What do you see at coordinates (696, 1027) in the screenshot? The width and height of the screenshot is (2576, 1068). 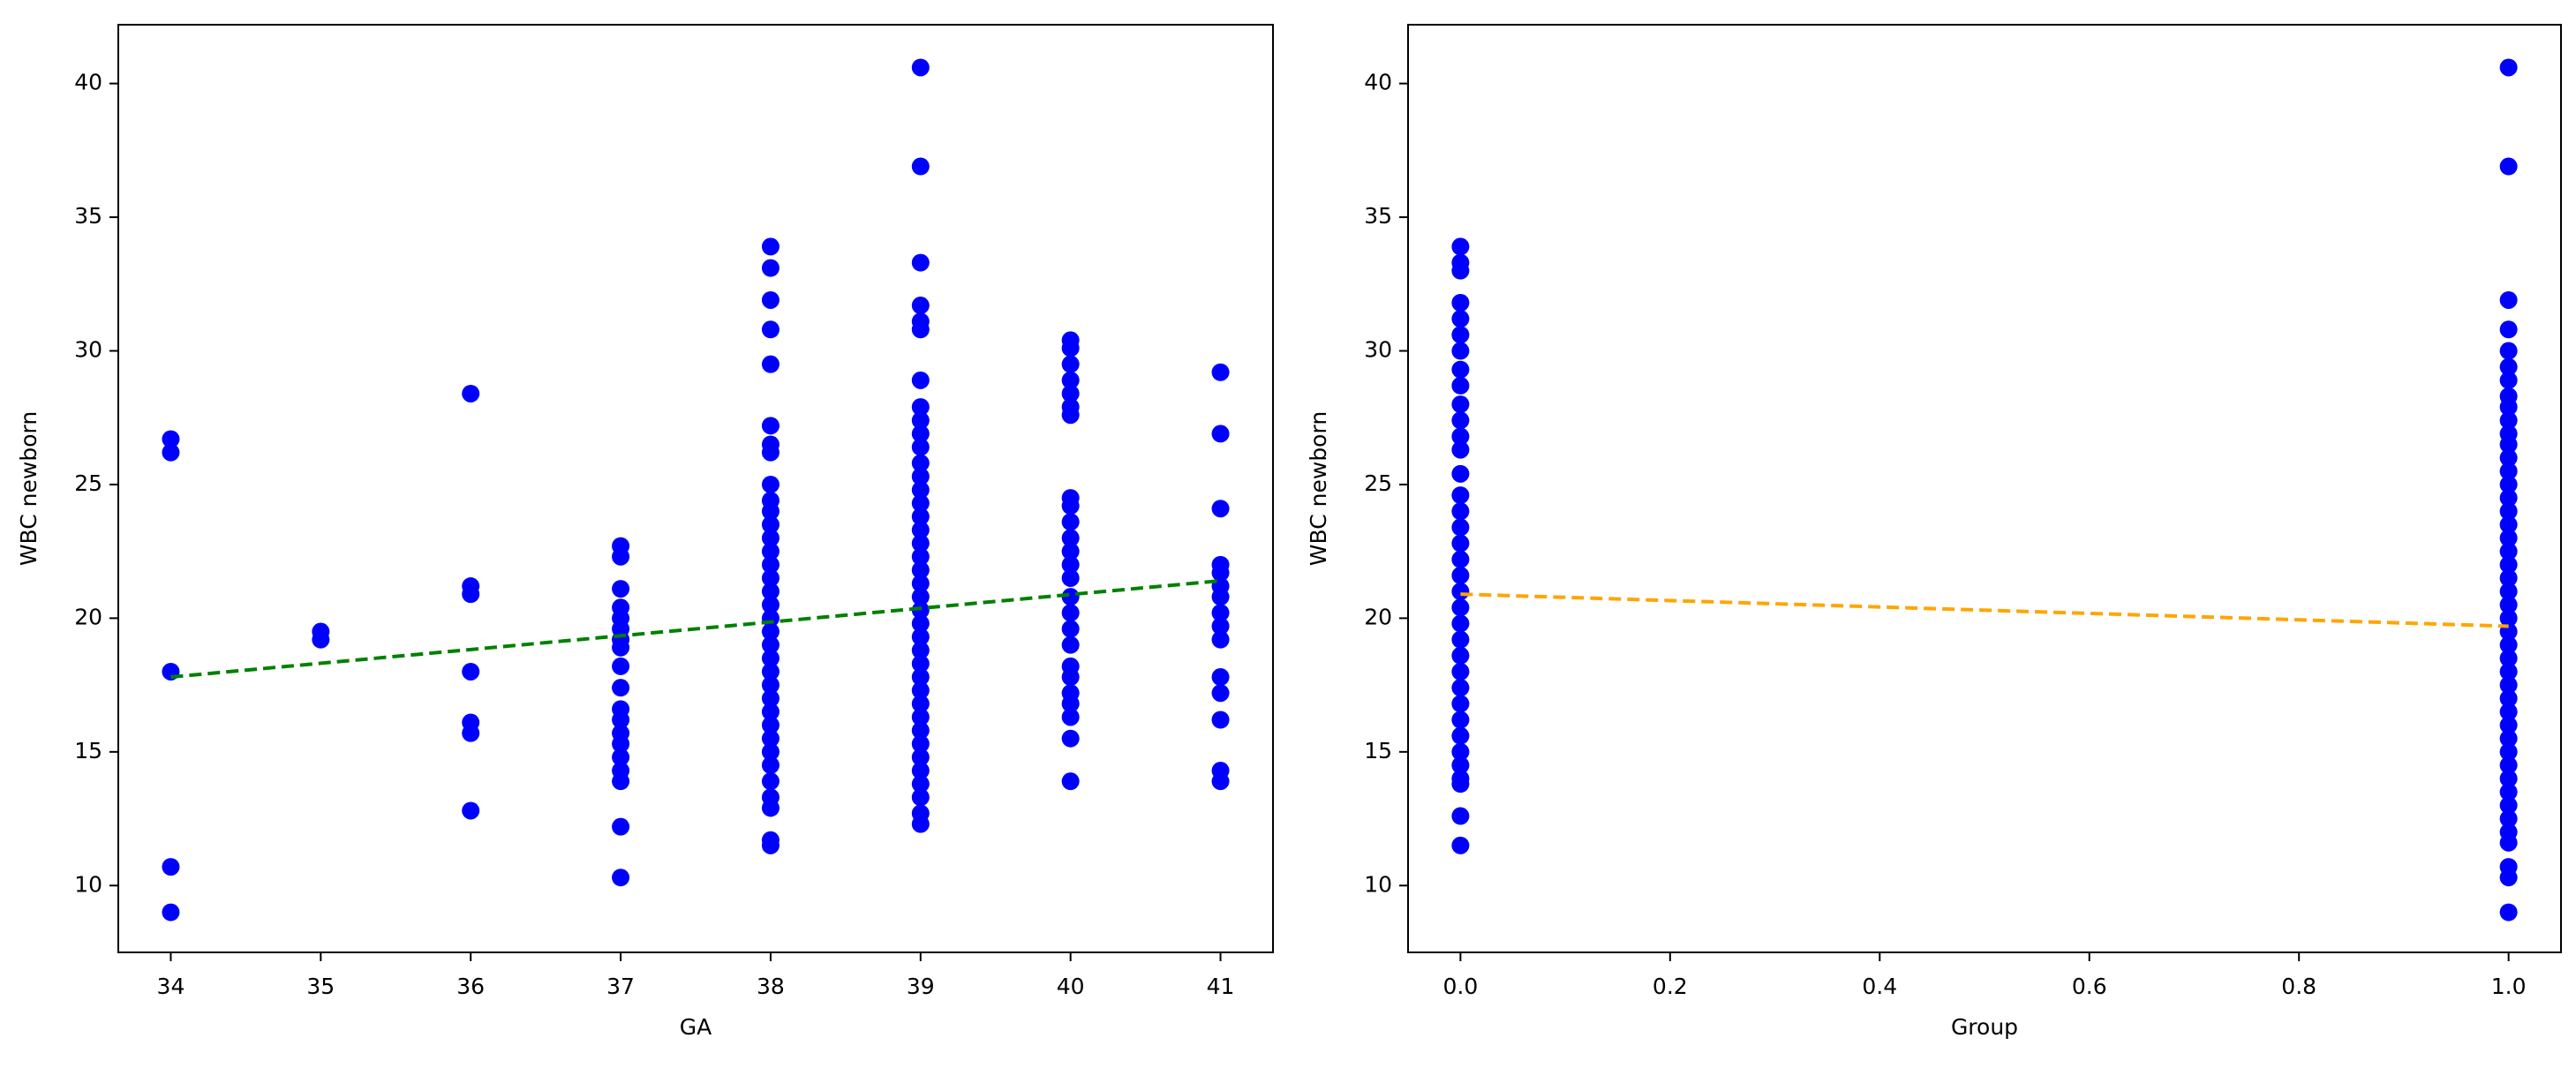 I see `x-axis-label: GA` at bounding box center [696, 1027].